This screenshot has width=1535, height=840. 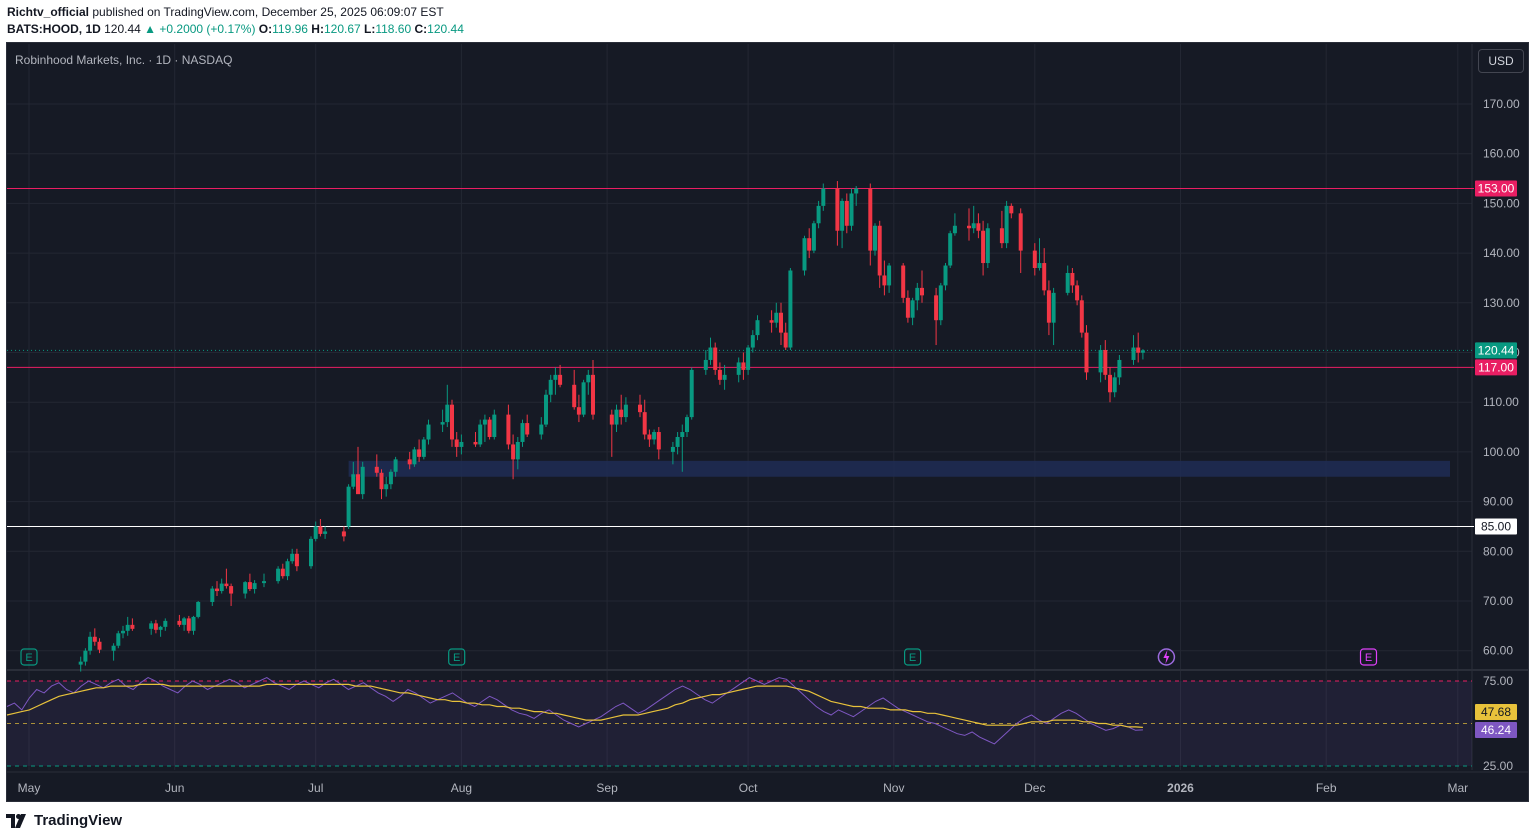 What do you see at coordinates (1496, 188) in the screenshot?
I see `level-price-tag` at bounding box center [1496, 188].